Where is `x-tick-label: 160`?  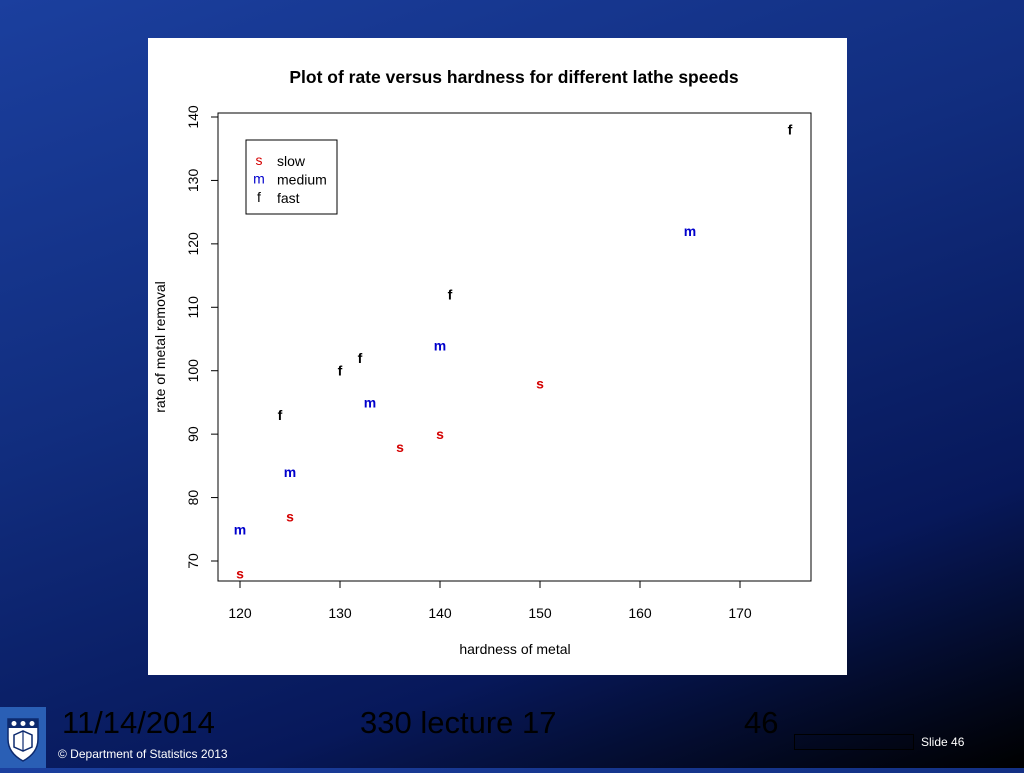 x-tick-label: 160 is located at coordinates (640, 613).